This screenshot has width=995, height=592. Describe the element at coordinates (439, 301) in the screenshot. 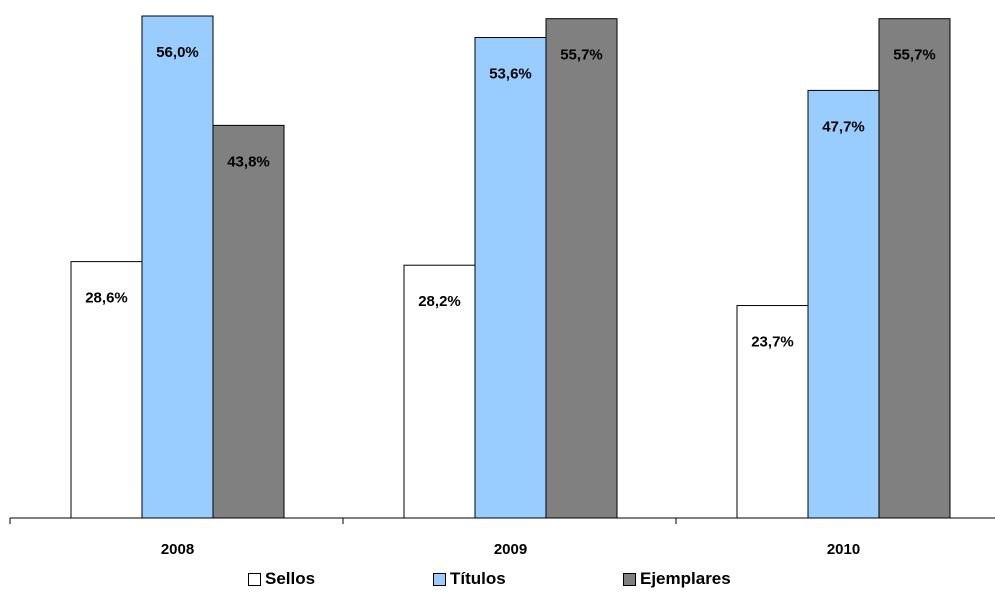

I see `data-label-sellos-2009: 28,2%` at that location.